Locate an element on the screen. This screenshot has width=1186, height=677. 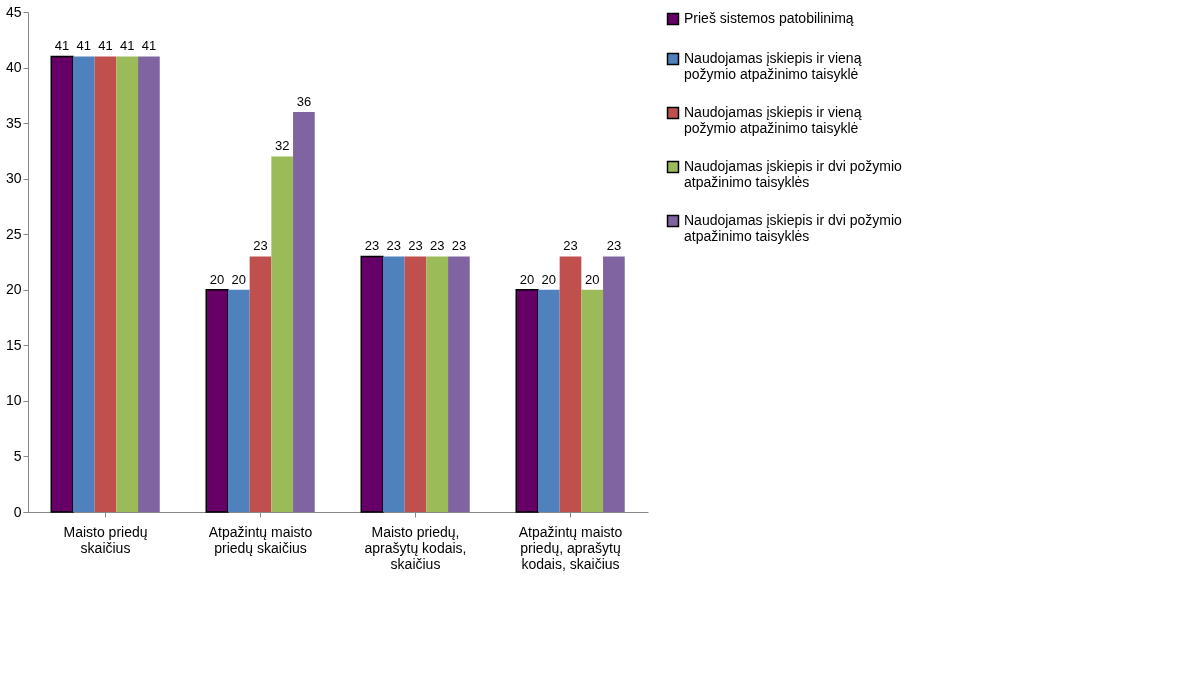
y-tick-label: 20 is located at coordinates (13, 289).